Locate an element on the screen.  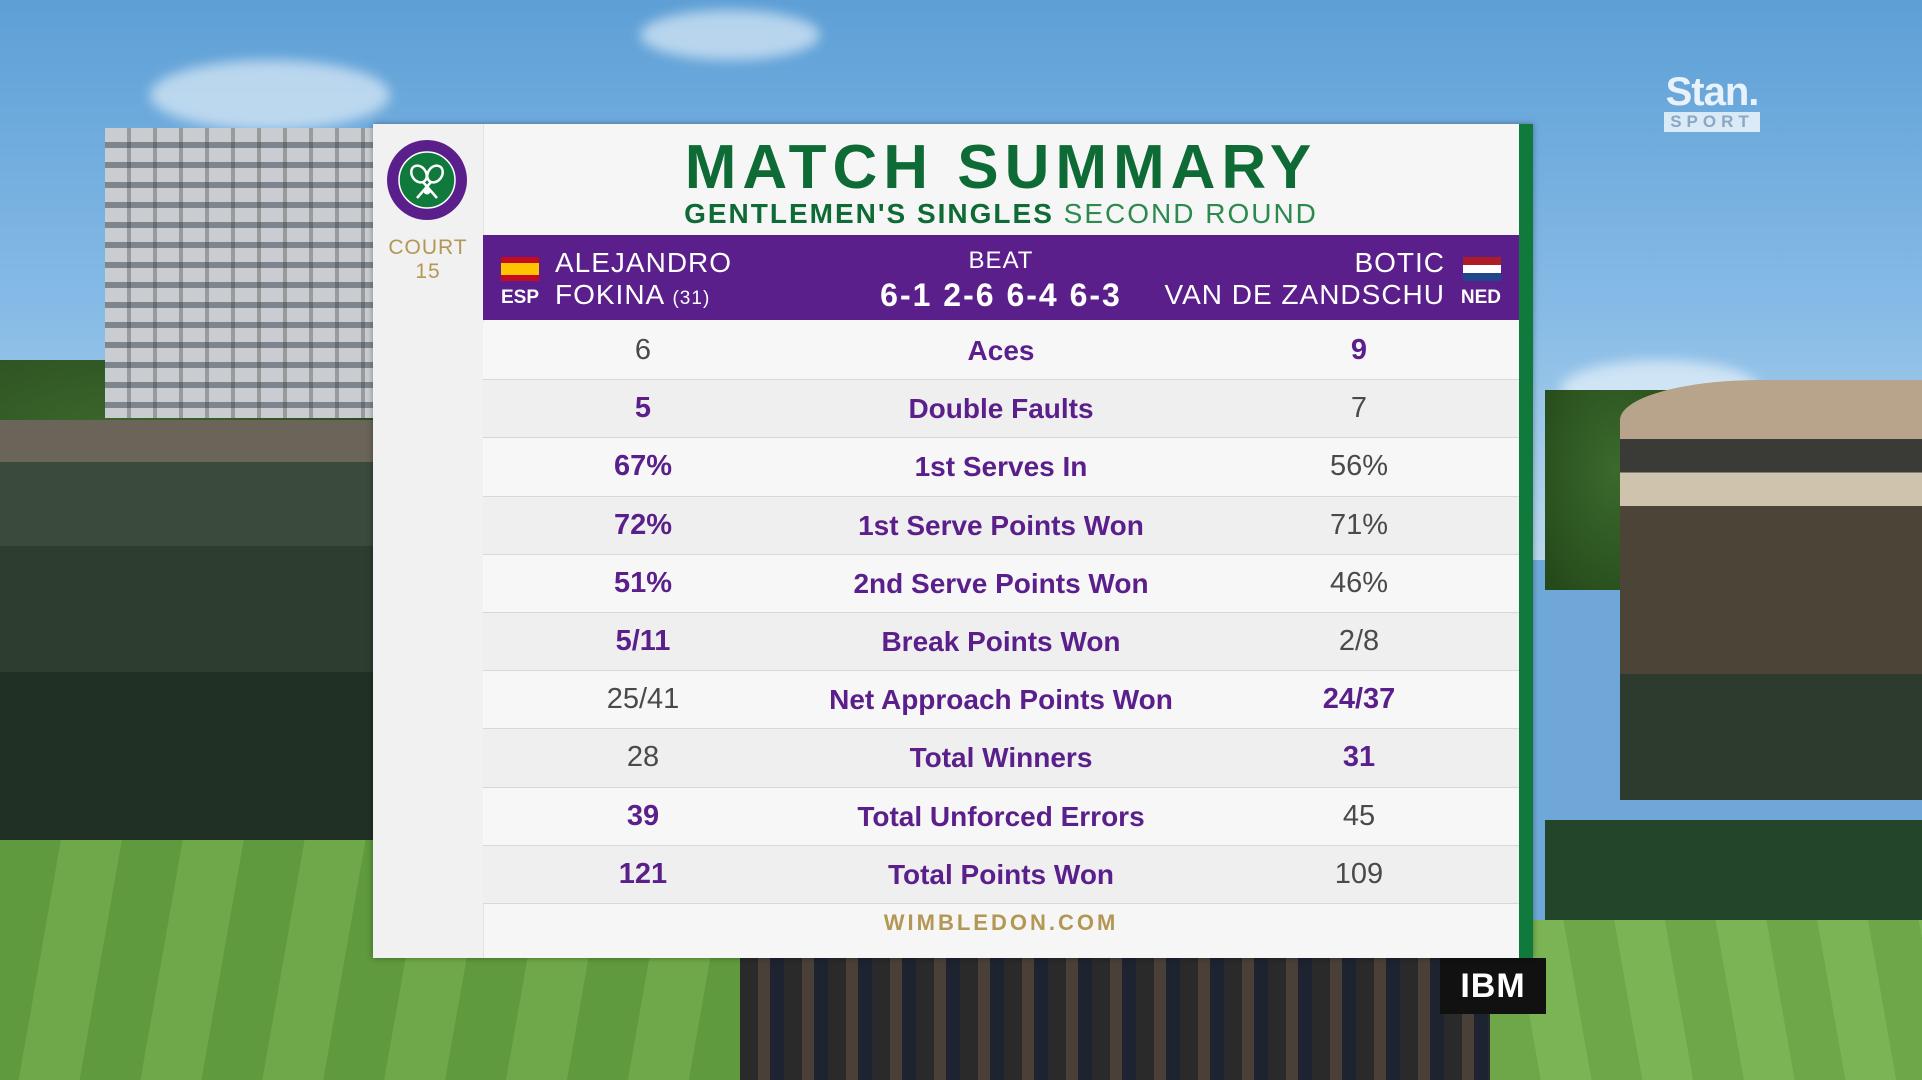
crowd-bottom is located at coordinates (1115, 1017).